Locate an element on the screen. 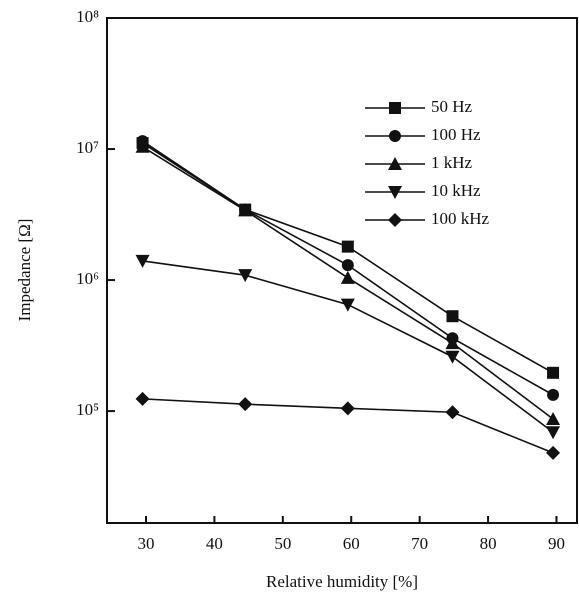 This screenshot has width=579, height=600. legend-label: 1 kHz is located at coordinates (452, 162).